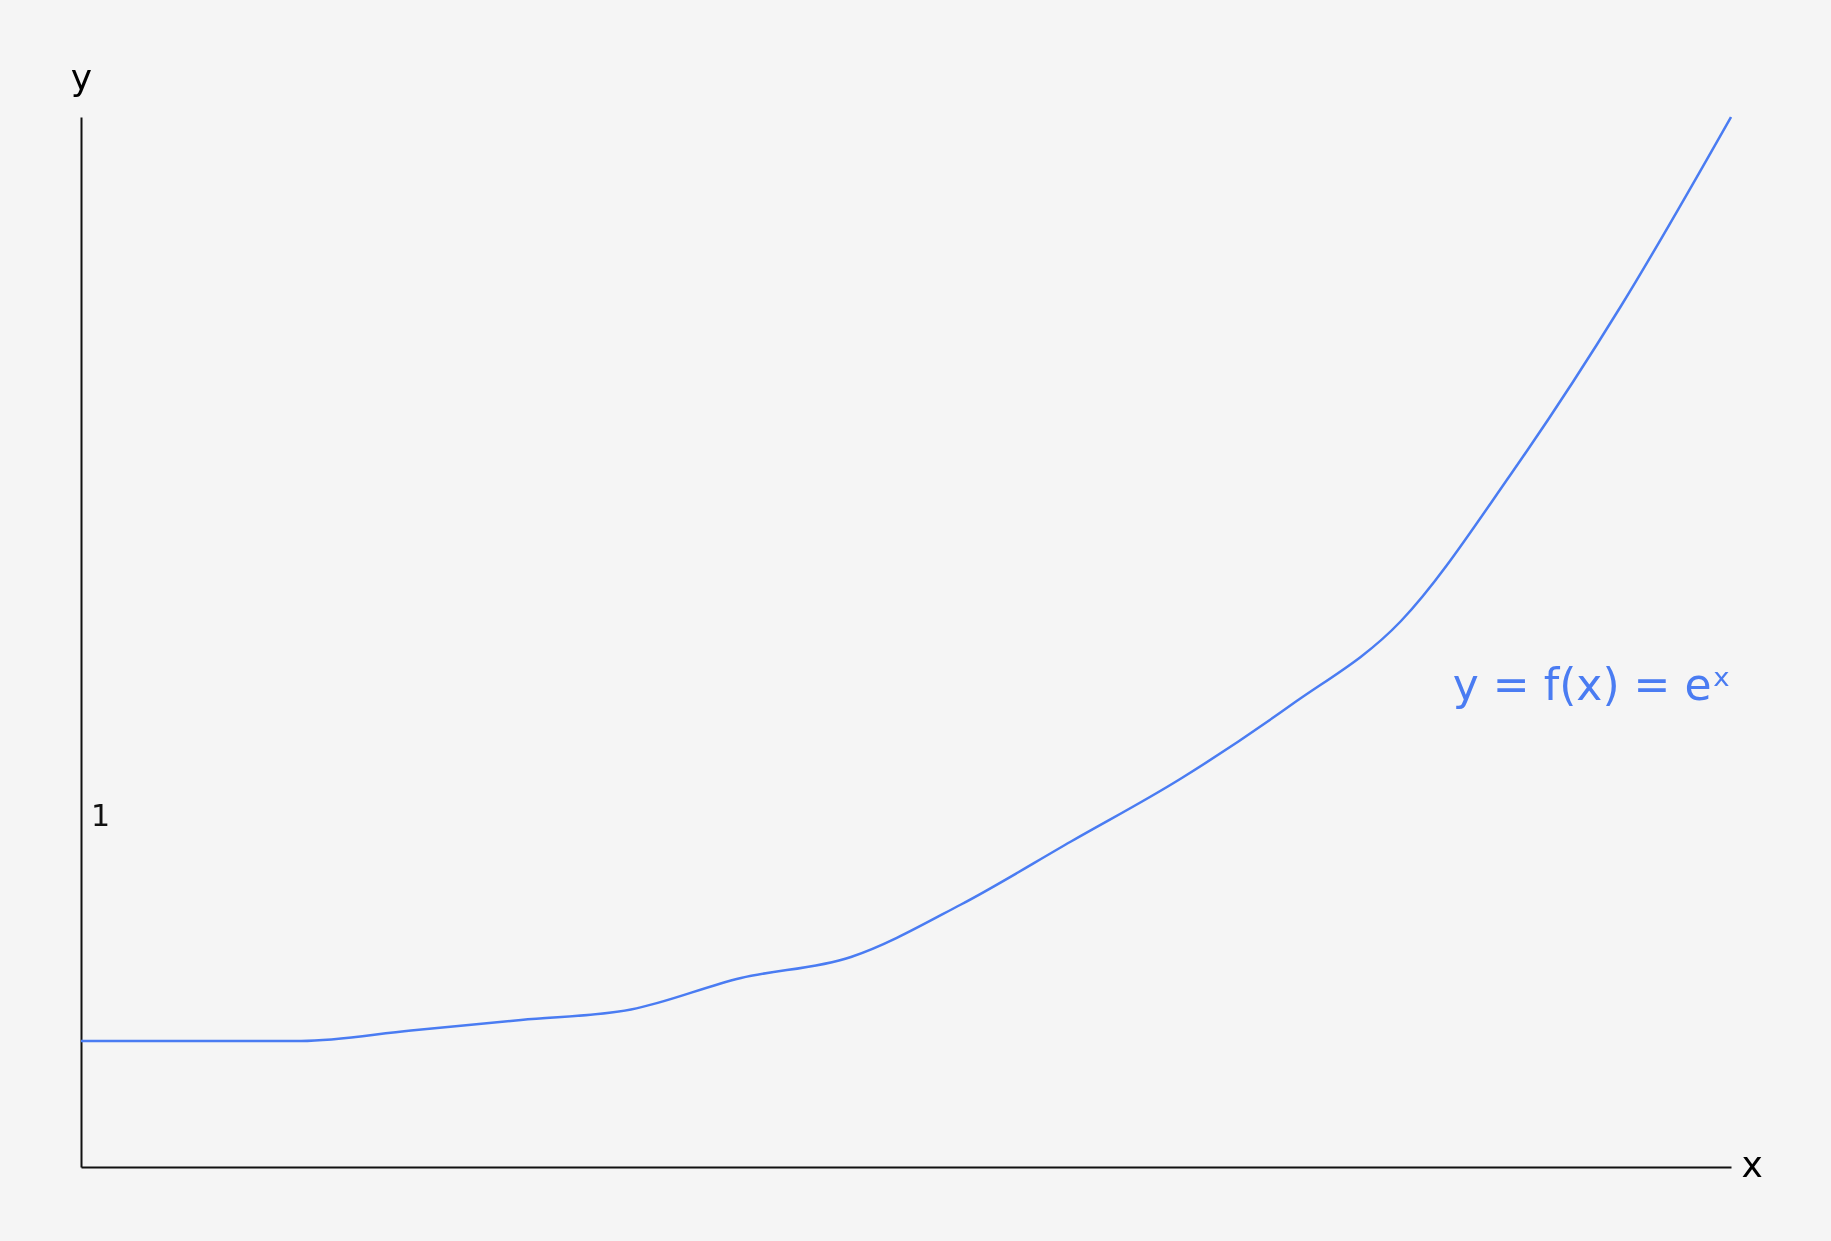 The height and width of the screenshot is (1241, 1831). I want to click on series-label: y = f(x) = eˣ, so click(1591, 684).